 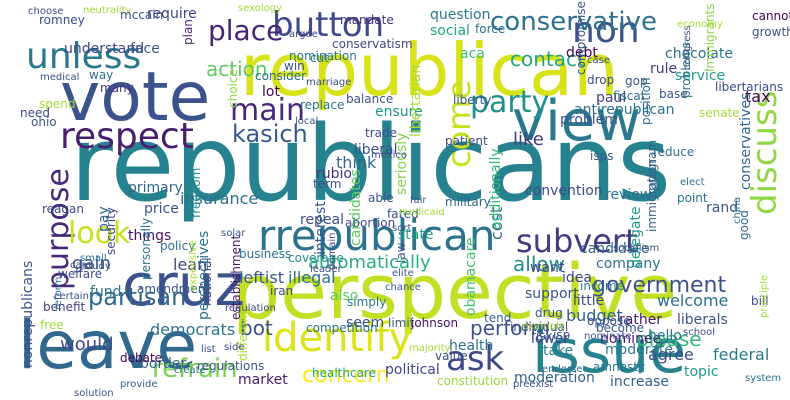 What do you see at coordinates (146, 249) in the screenshot?
I see `word-personally: personally` at bounding box center [146, 249].